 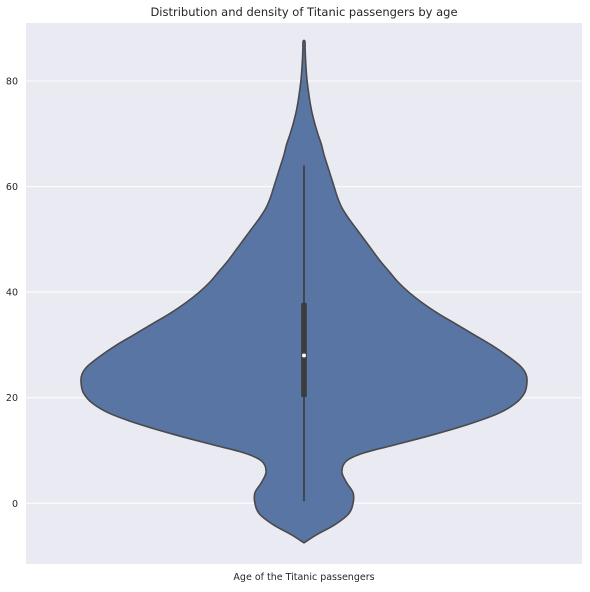 What do you see at coordinates (12, 82) in the screenshot?
I see `y-tick-label: 80` at bounding box center [12, 82].